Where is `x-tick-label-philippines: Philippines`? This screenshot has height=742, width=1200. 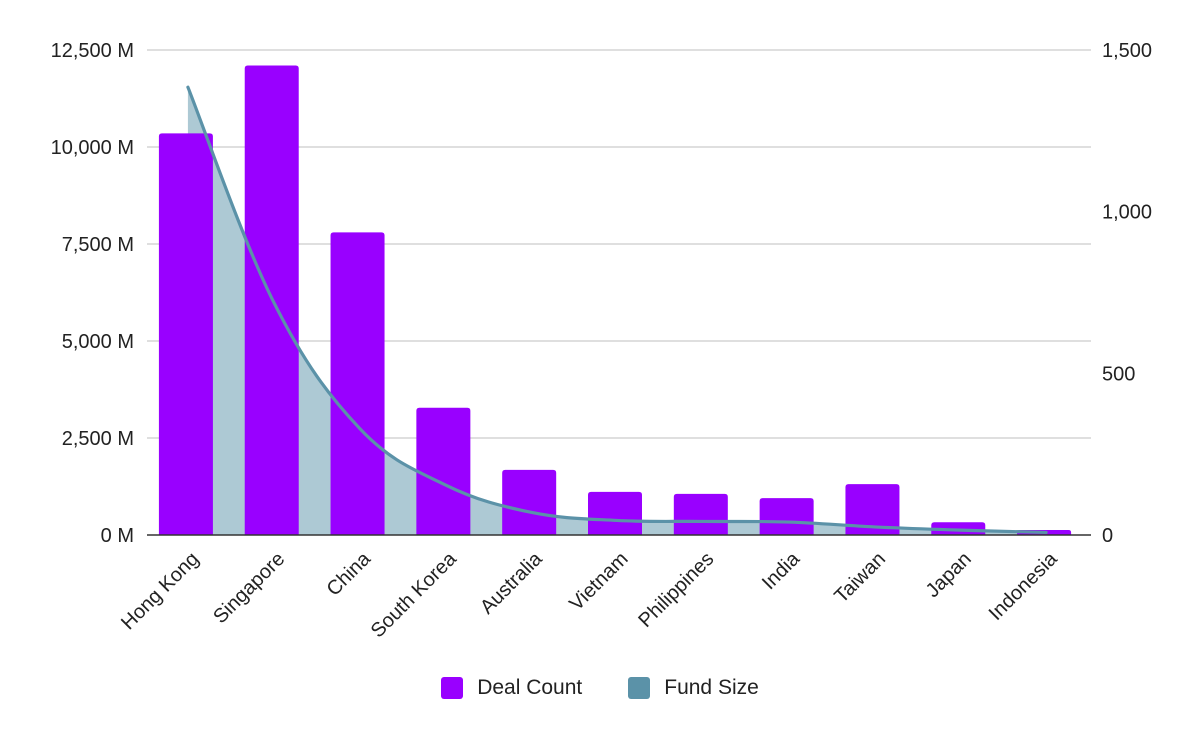 x-tick-label-philippines: Philippines is located at coordinates (676, 590).